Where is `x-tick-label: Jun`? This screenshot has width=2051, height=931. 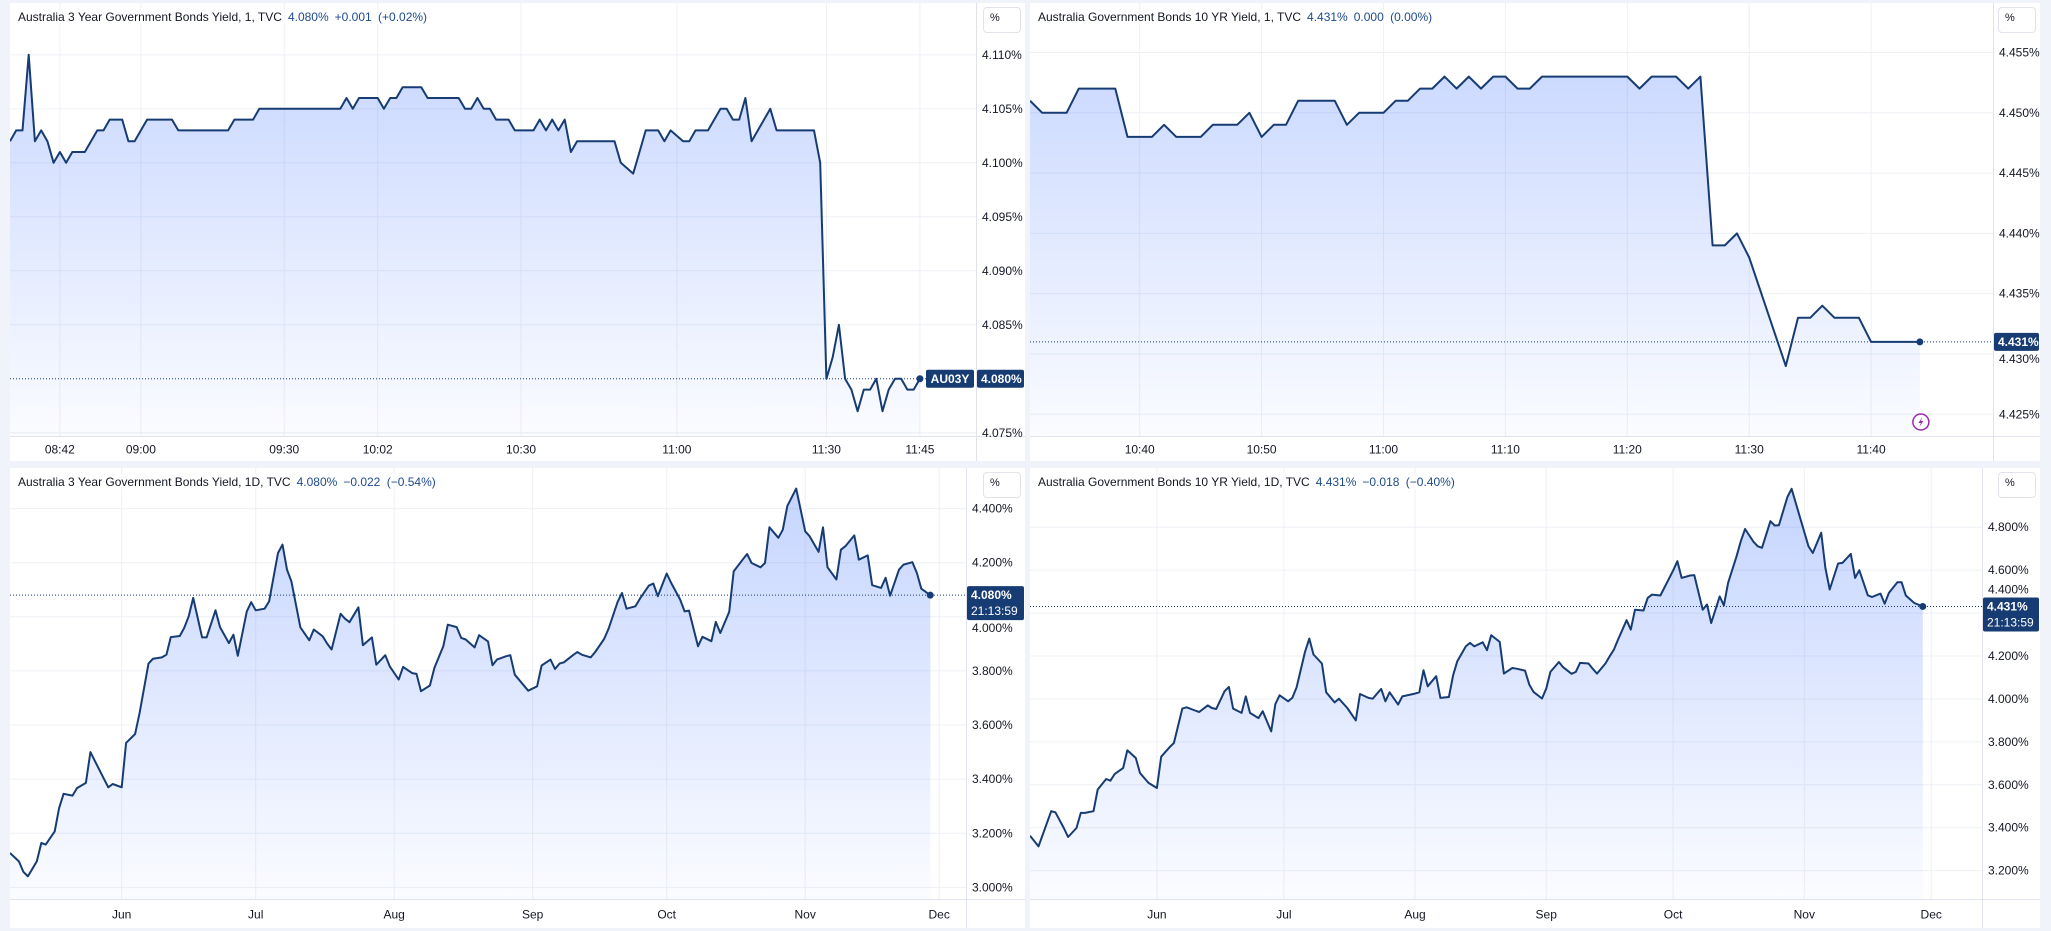
x-tick-label: Jun is located at coordinates (1156, 915).